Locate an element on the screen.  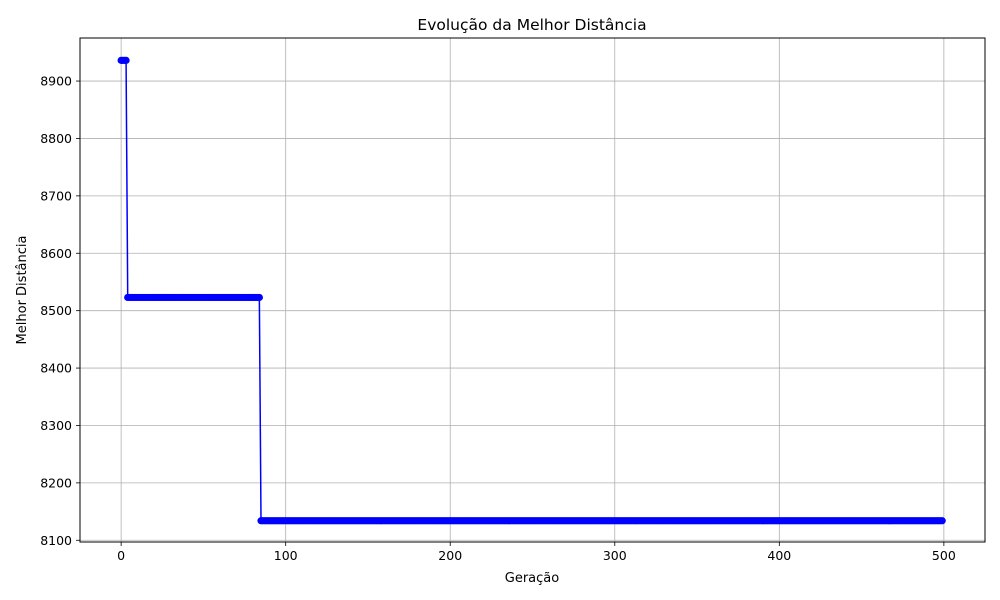
y-tick-label: 8800 is located at coordinates (56, 138).